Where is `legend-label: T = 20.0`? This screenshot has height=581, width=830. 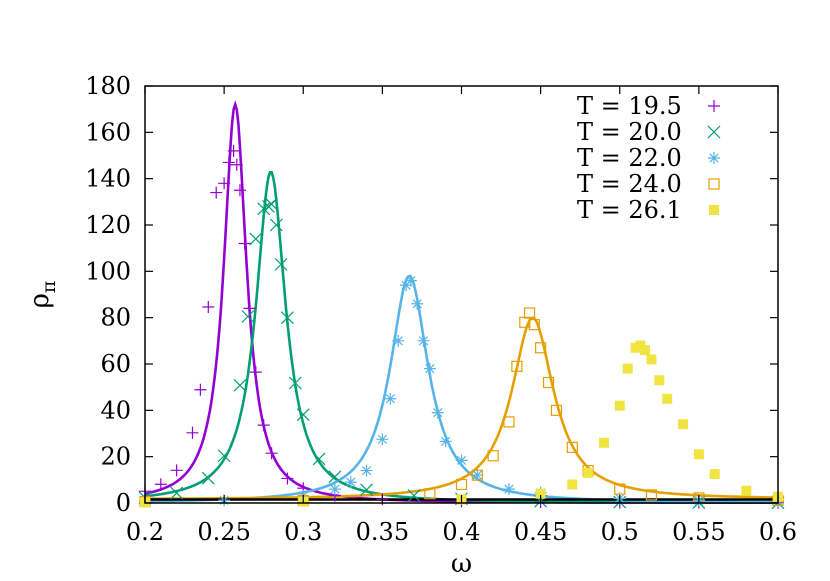 legend-label: T = 20.0 is located at coordinates (629, 132).